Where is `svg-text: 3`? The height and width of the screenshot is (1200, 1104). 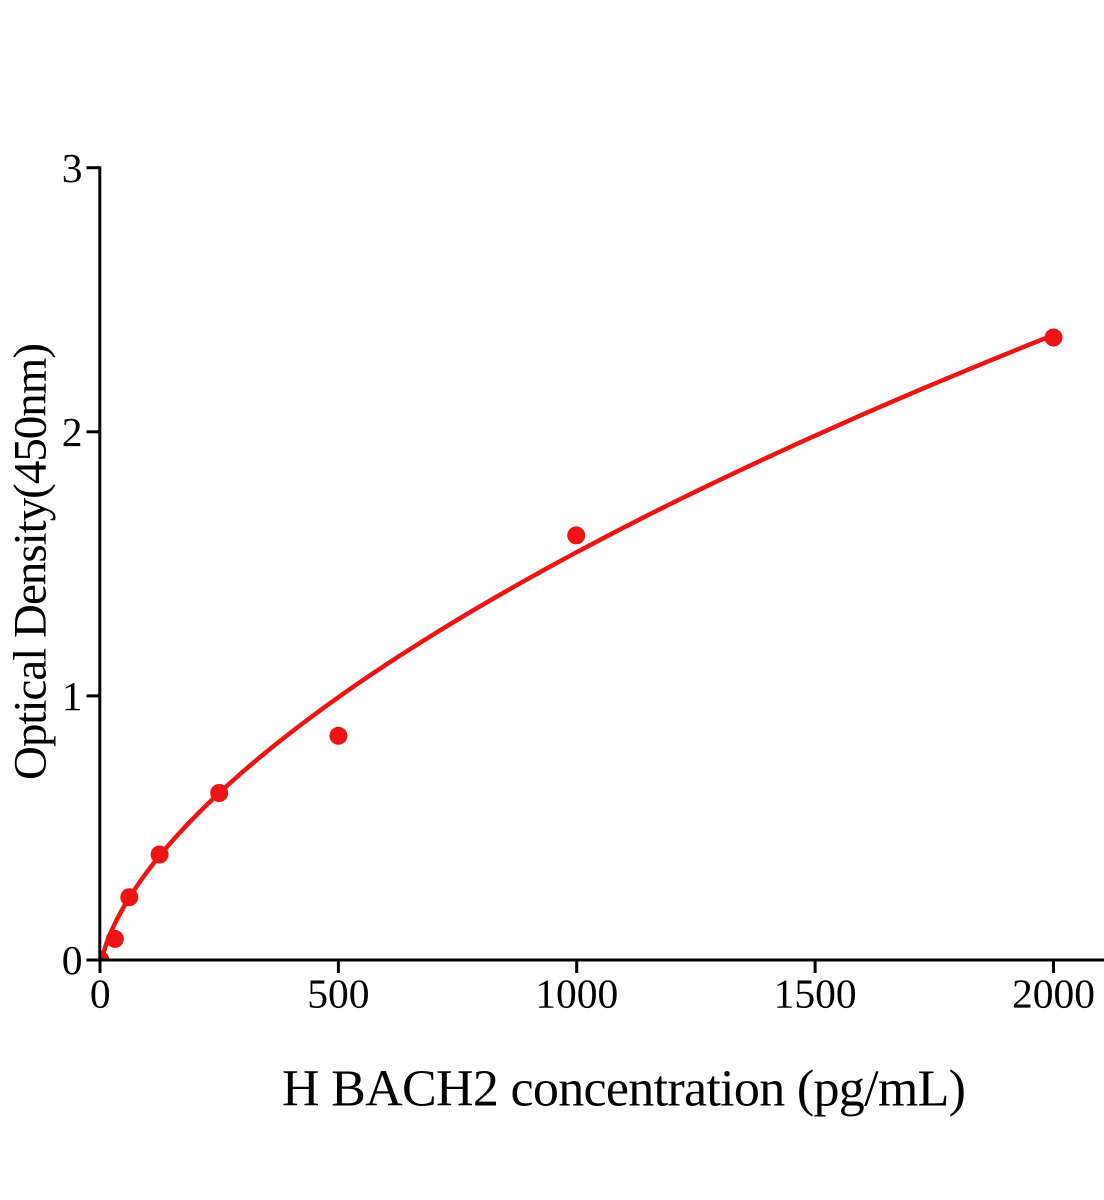
svg-text: 3 is located at coordinates (72, 168).